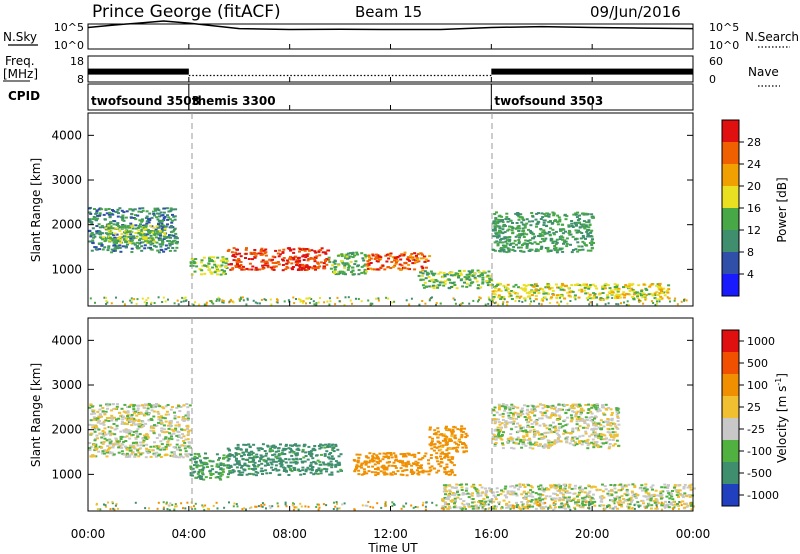 This screenshot has height=554, width=800. I want to click on beam-title: Beam 15, so click(388, 12).